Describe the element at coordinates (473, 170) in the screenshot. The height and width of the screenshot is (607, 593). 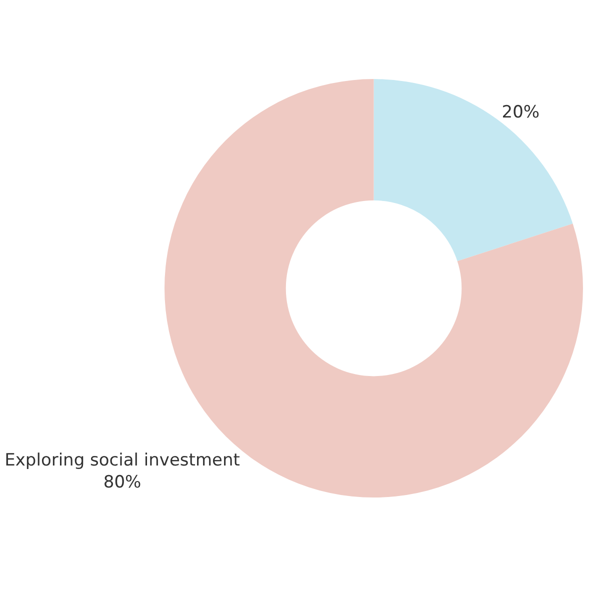
I see `donut-slice` at that location.